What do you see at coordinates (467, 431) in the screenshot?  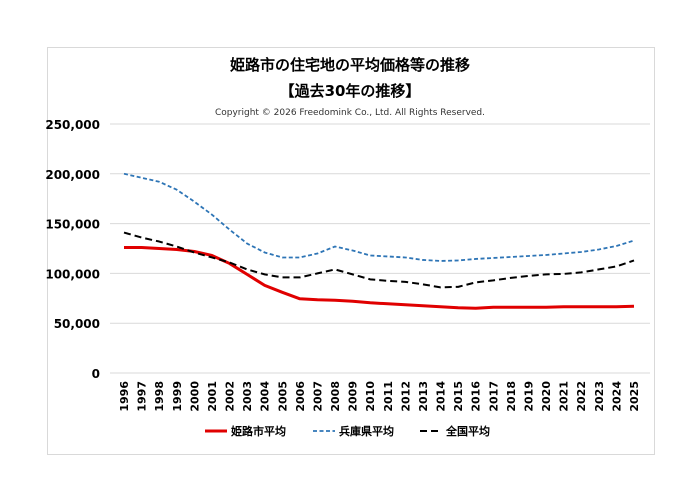 I see `legend-label: 全国平均` at bounding box center [467, 431].